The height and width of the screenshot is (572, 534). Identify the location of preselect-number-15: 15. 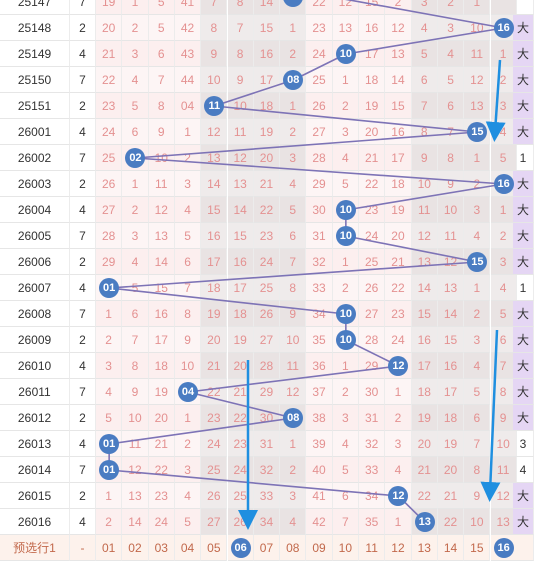
(477, 548).